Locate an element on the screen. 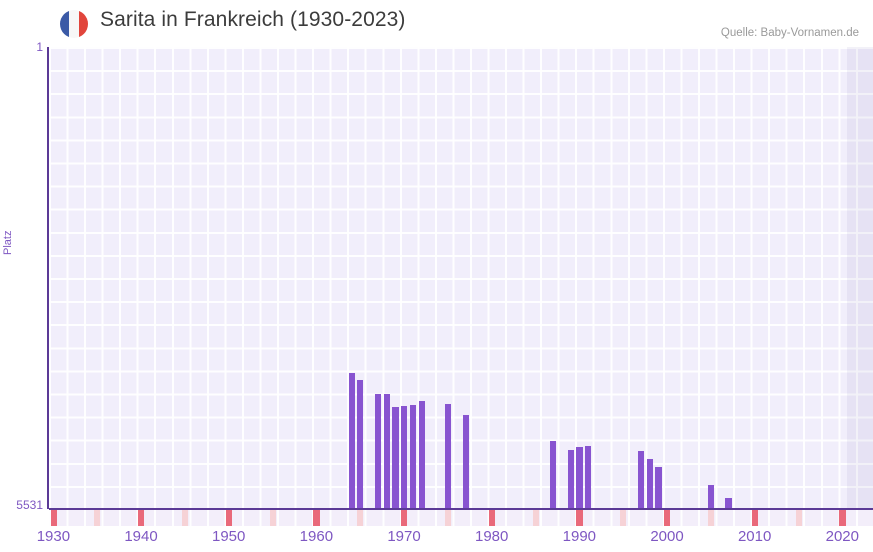 This screenshot has height=552, width=873. bar-1971 is located at coordinates (413, 456).